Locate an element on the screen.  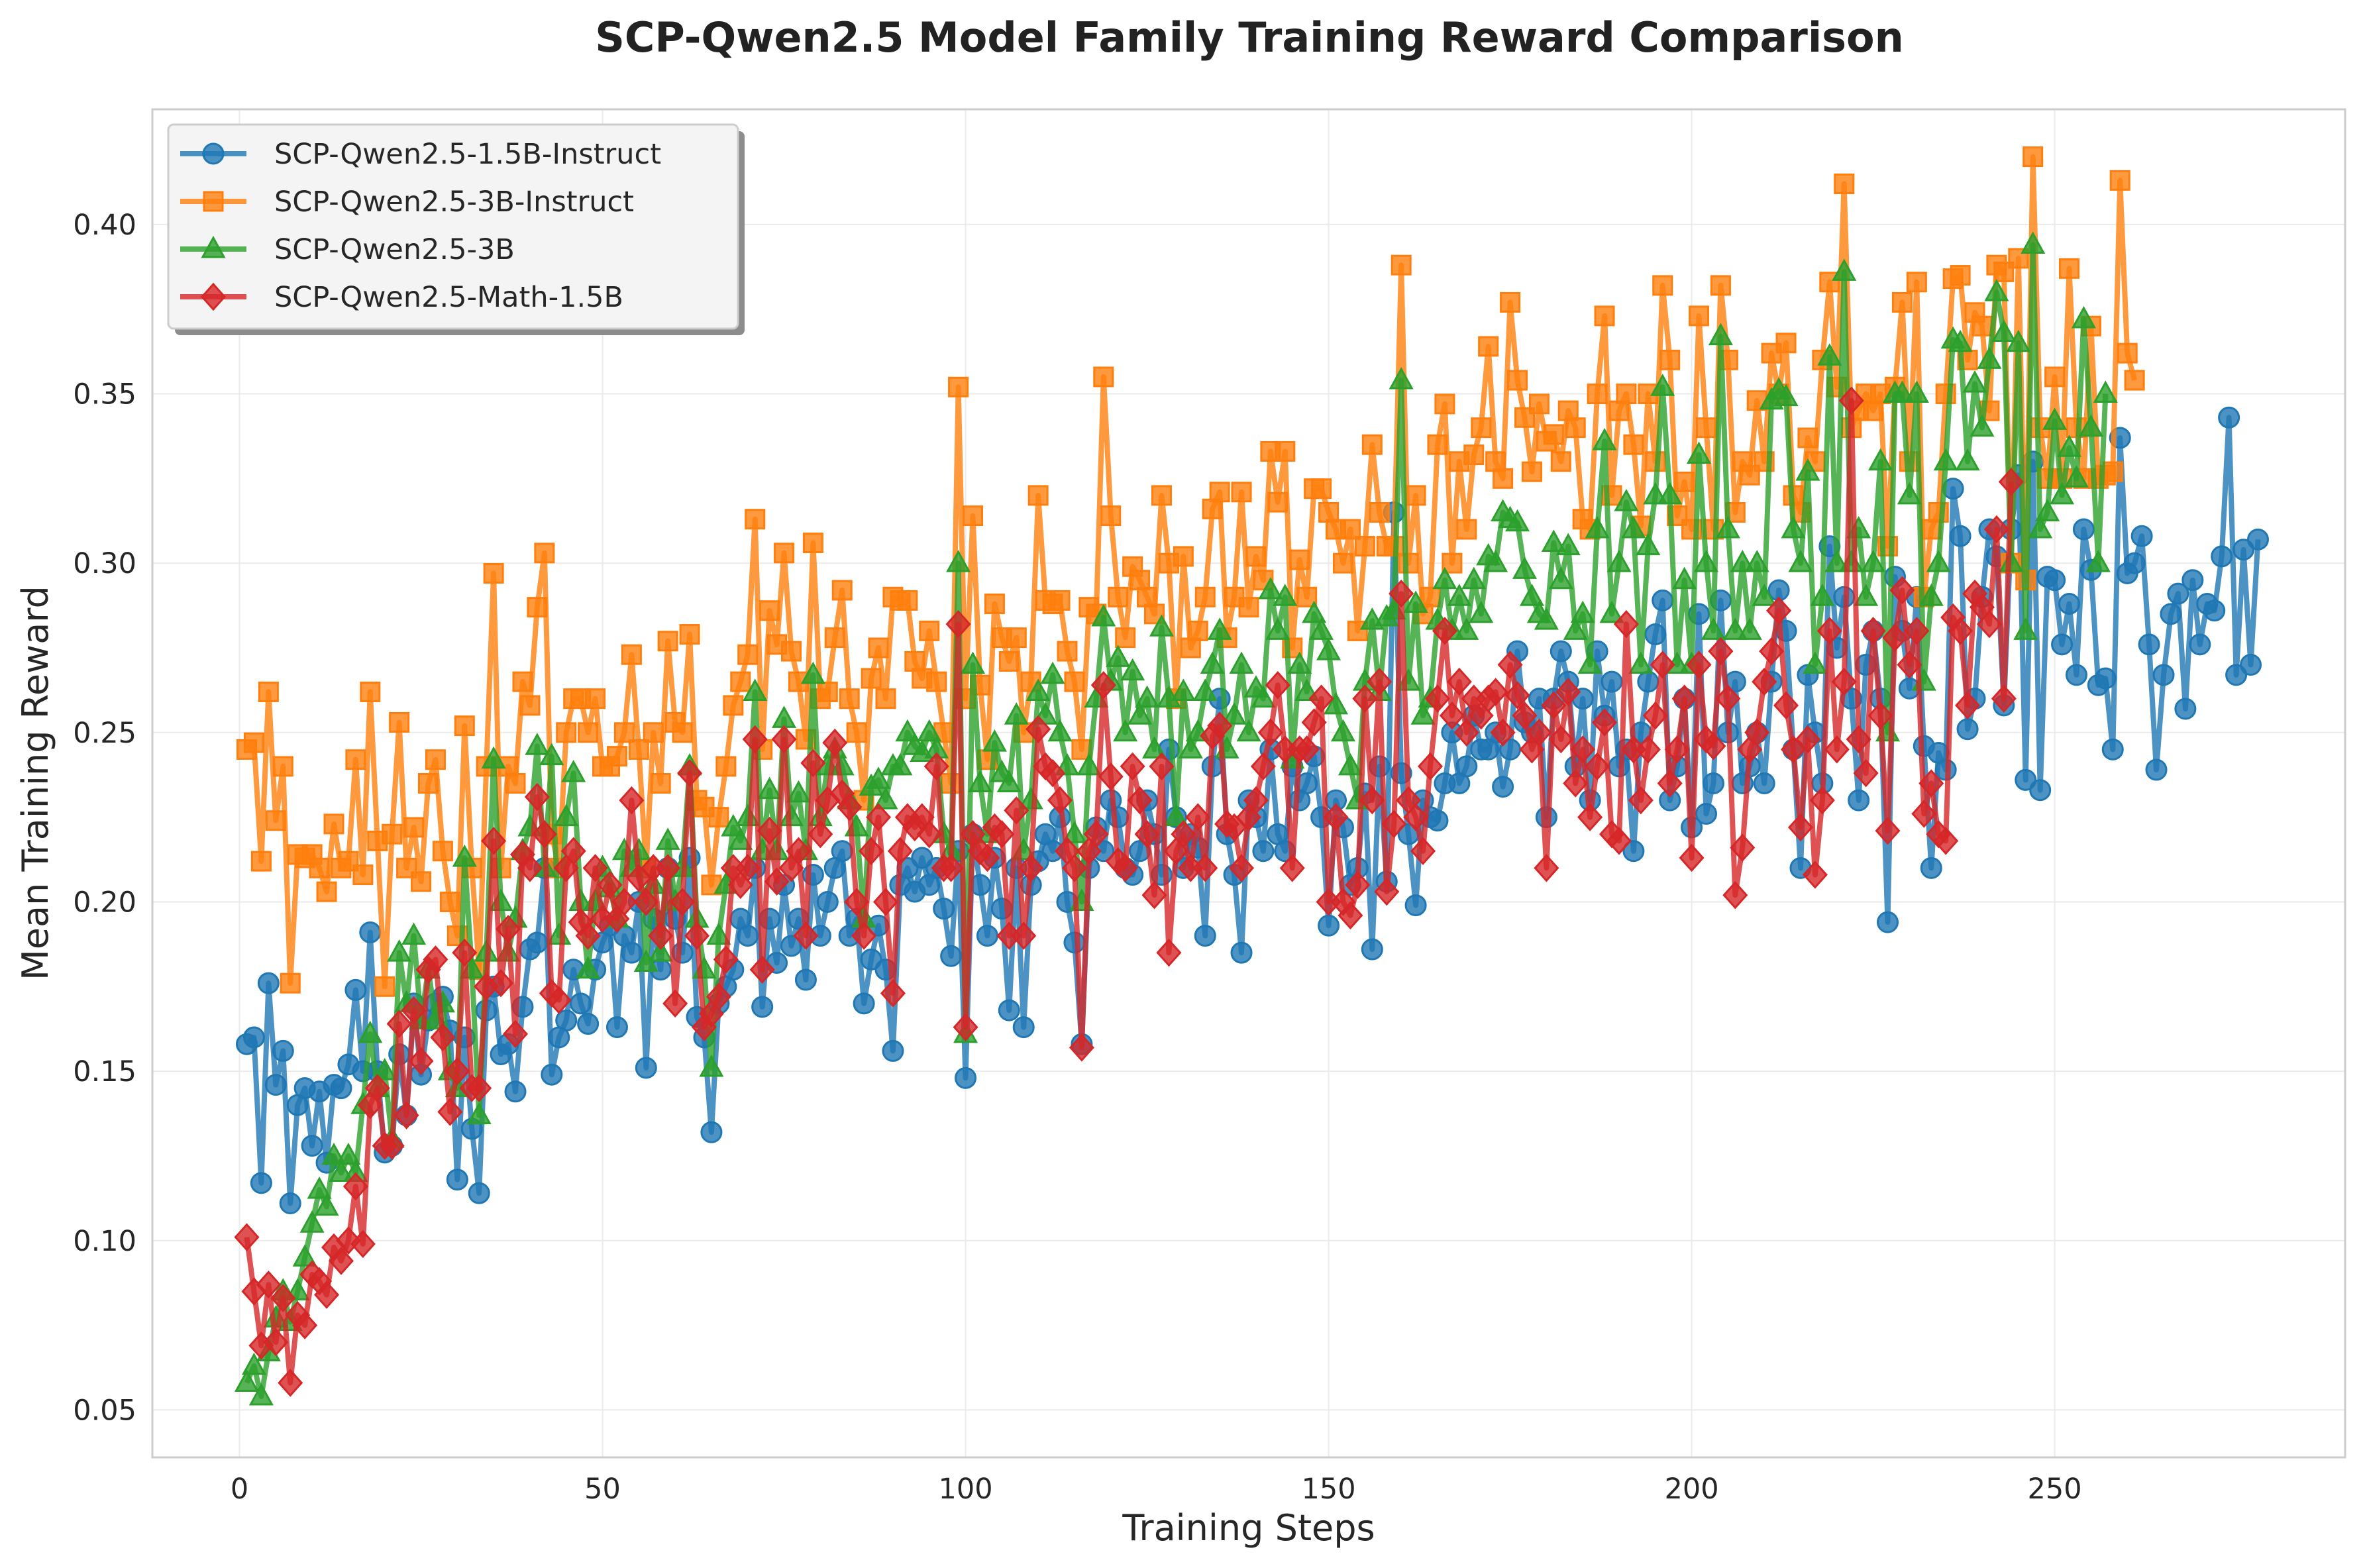
legend-item: SCP-Qwen2.5-3B is located at coordinates (347, 249).